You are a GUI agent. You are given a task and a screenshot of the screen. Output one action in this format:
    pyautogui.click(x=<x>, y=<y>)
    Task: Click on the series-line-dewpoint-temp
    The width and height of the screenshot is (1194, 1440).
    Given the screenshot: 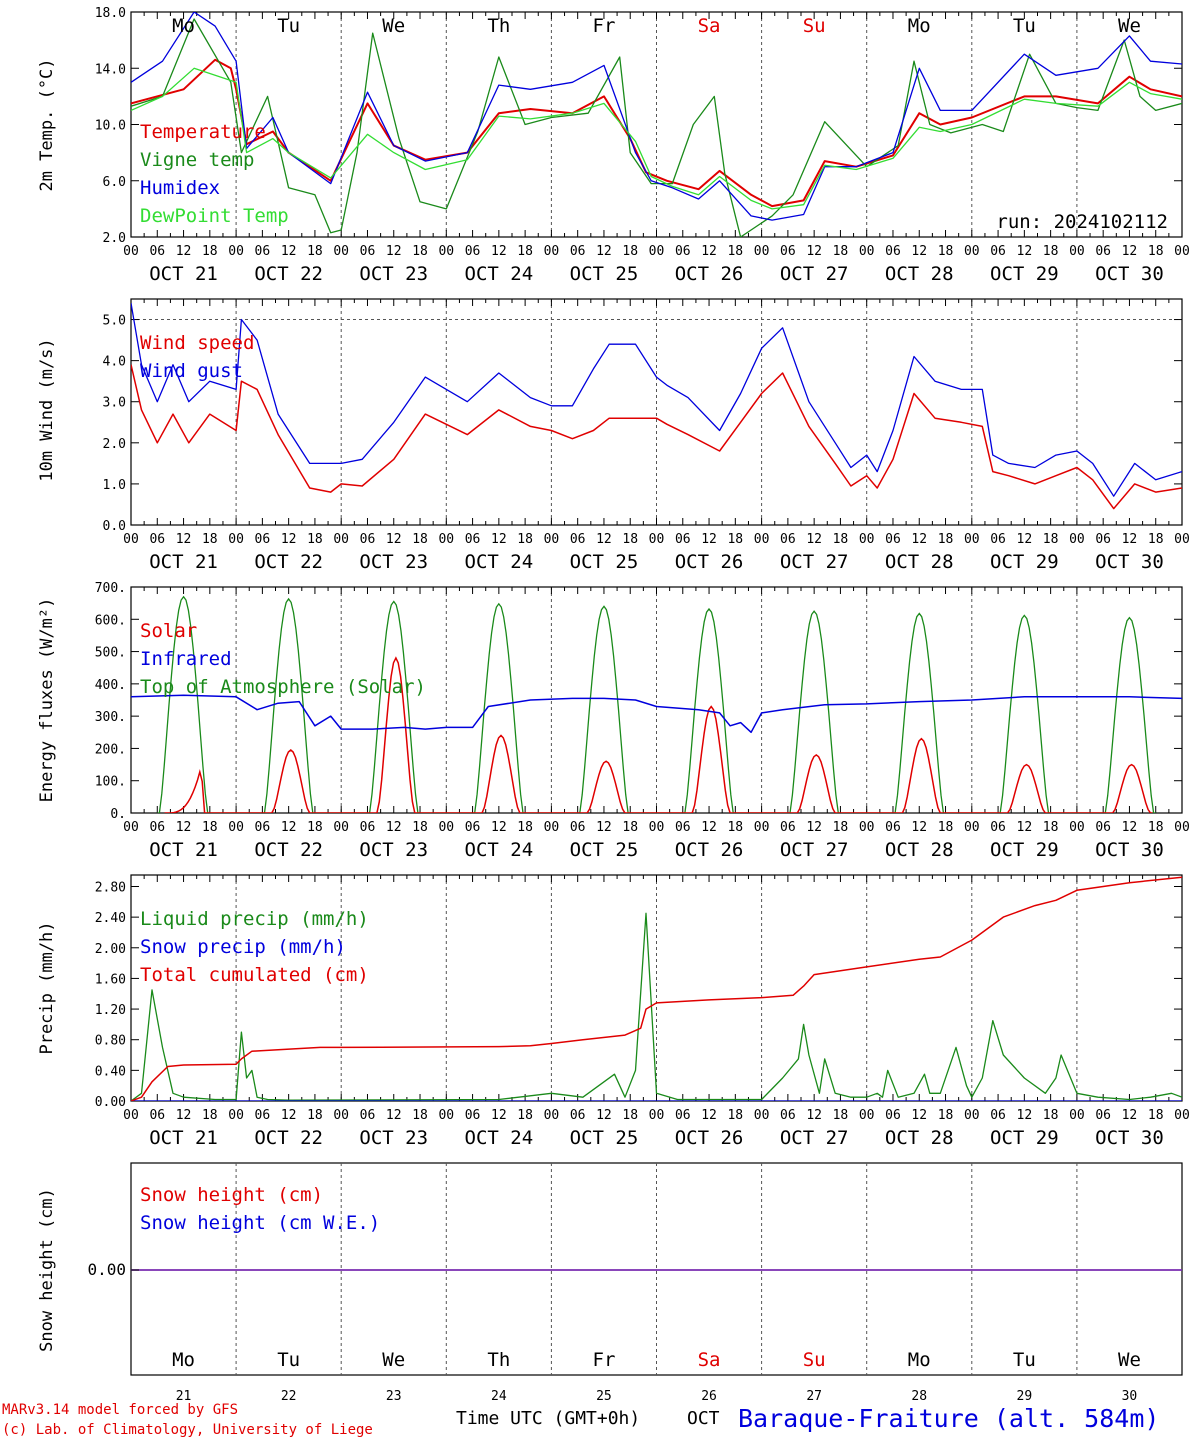 What is the action you would take?
    pyautogui.click(x=656, y=138)
    